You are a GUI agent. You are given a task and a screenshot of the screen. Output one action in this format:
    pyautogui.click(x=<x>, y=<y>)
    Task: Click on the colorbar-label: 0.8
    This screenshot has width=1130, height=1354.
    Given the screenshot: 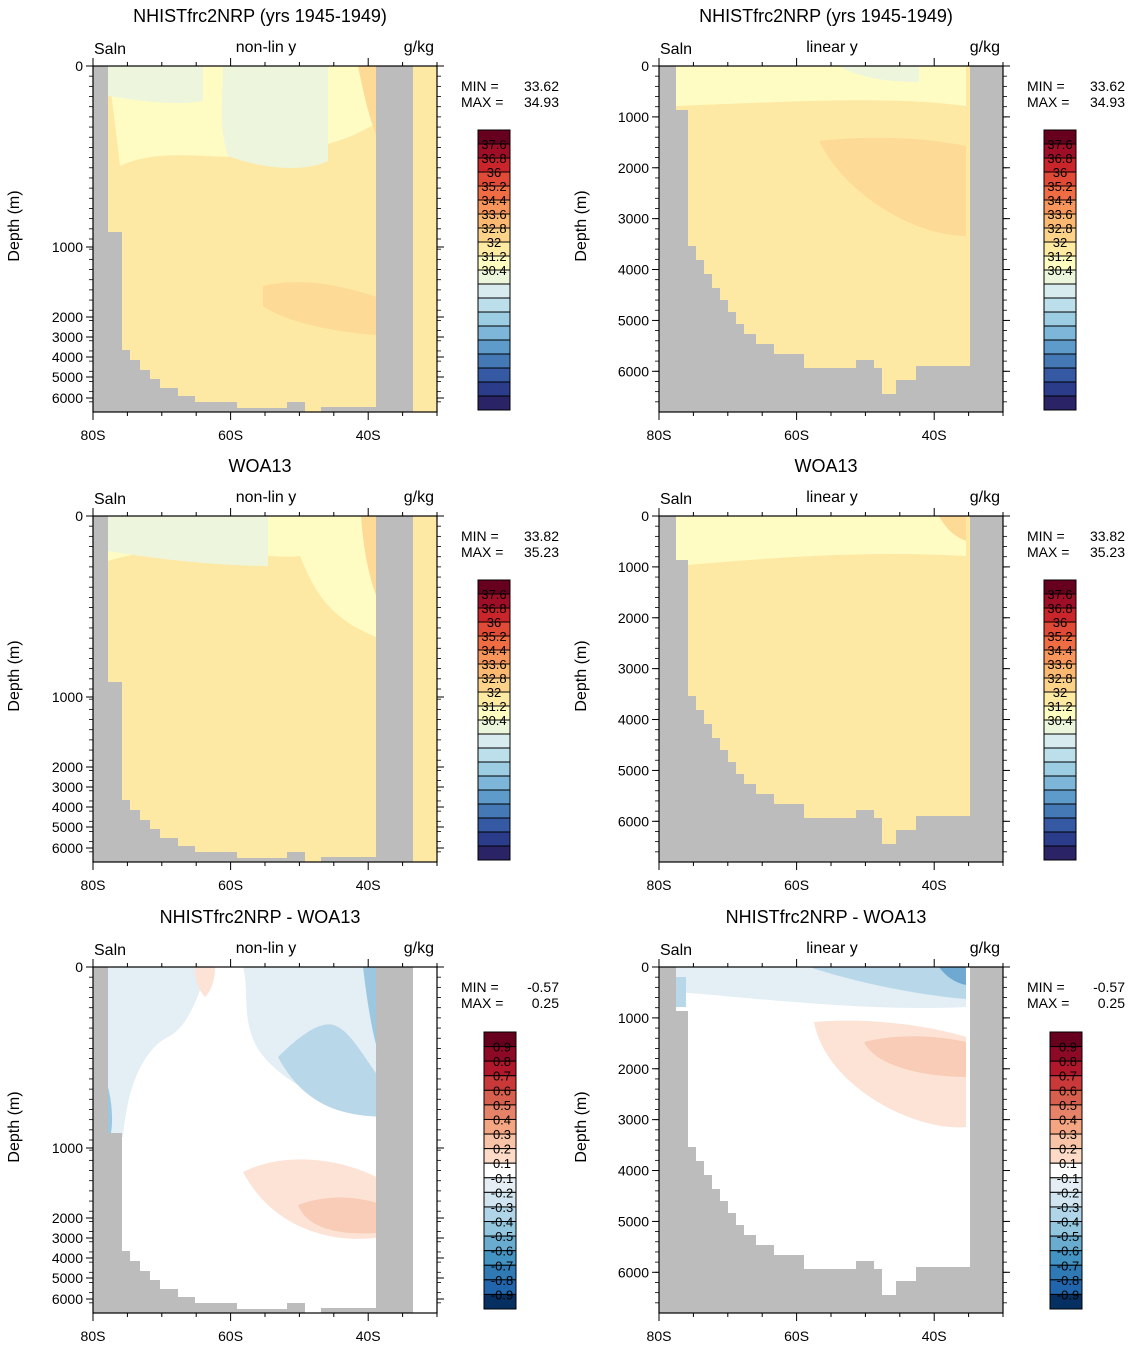 What is the action you would take?
    pyautogui.click(x=1068, y=1061)
    